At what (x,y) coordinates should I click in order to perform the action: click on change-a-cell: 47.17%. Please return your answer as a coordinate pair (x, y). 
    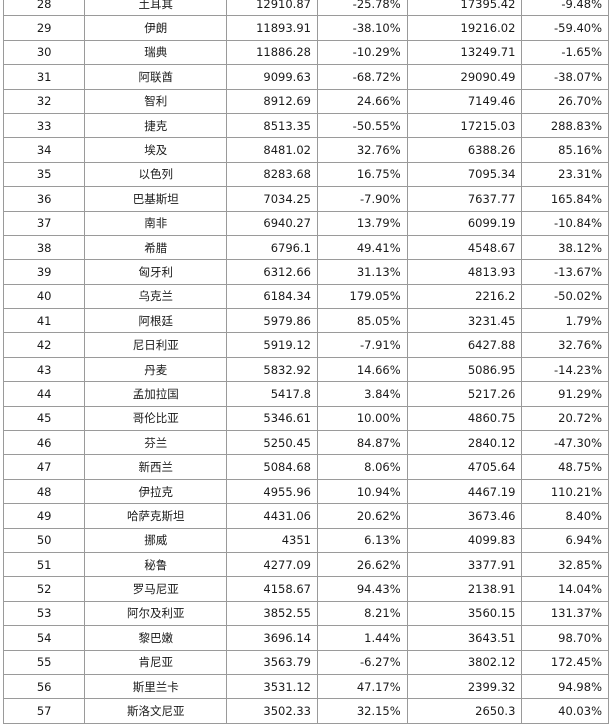
    Looking at the image, I should click on (362, 686).